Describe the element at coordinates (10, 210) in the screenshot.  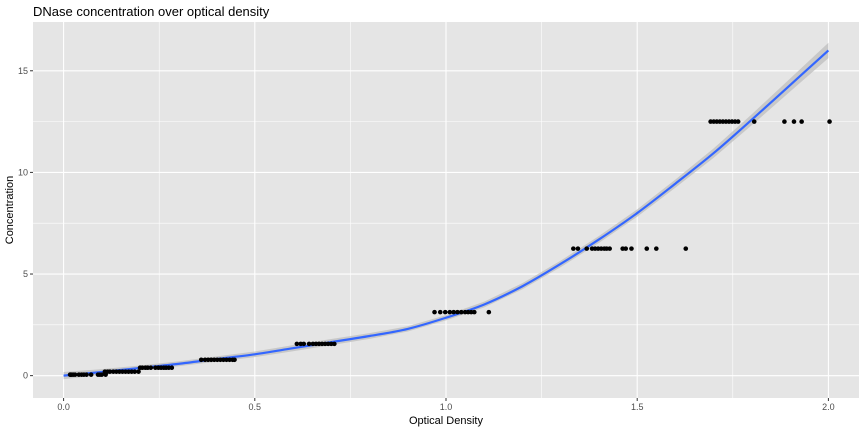
I see `y-axis-title: Concentration` at that location.